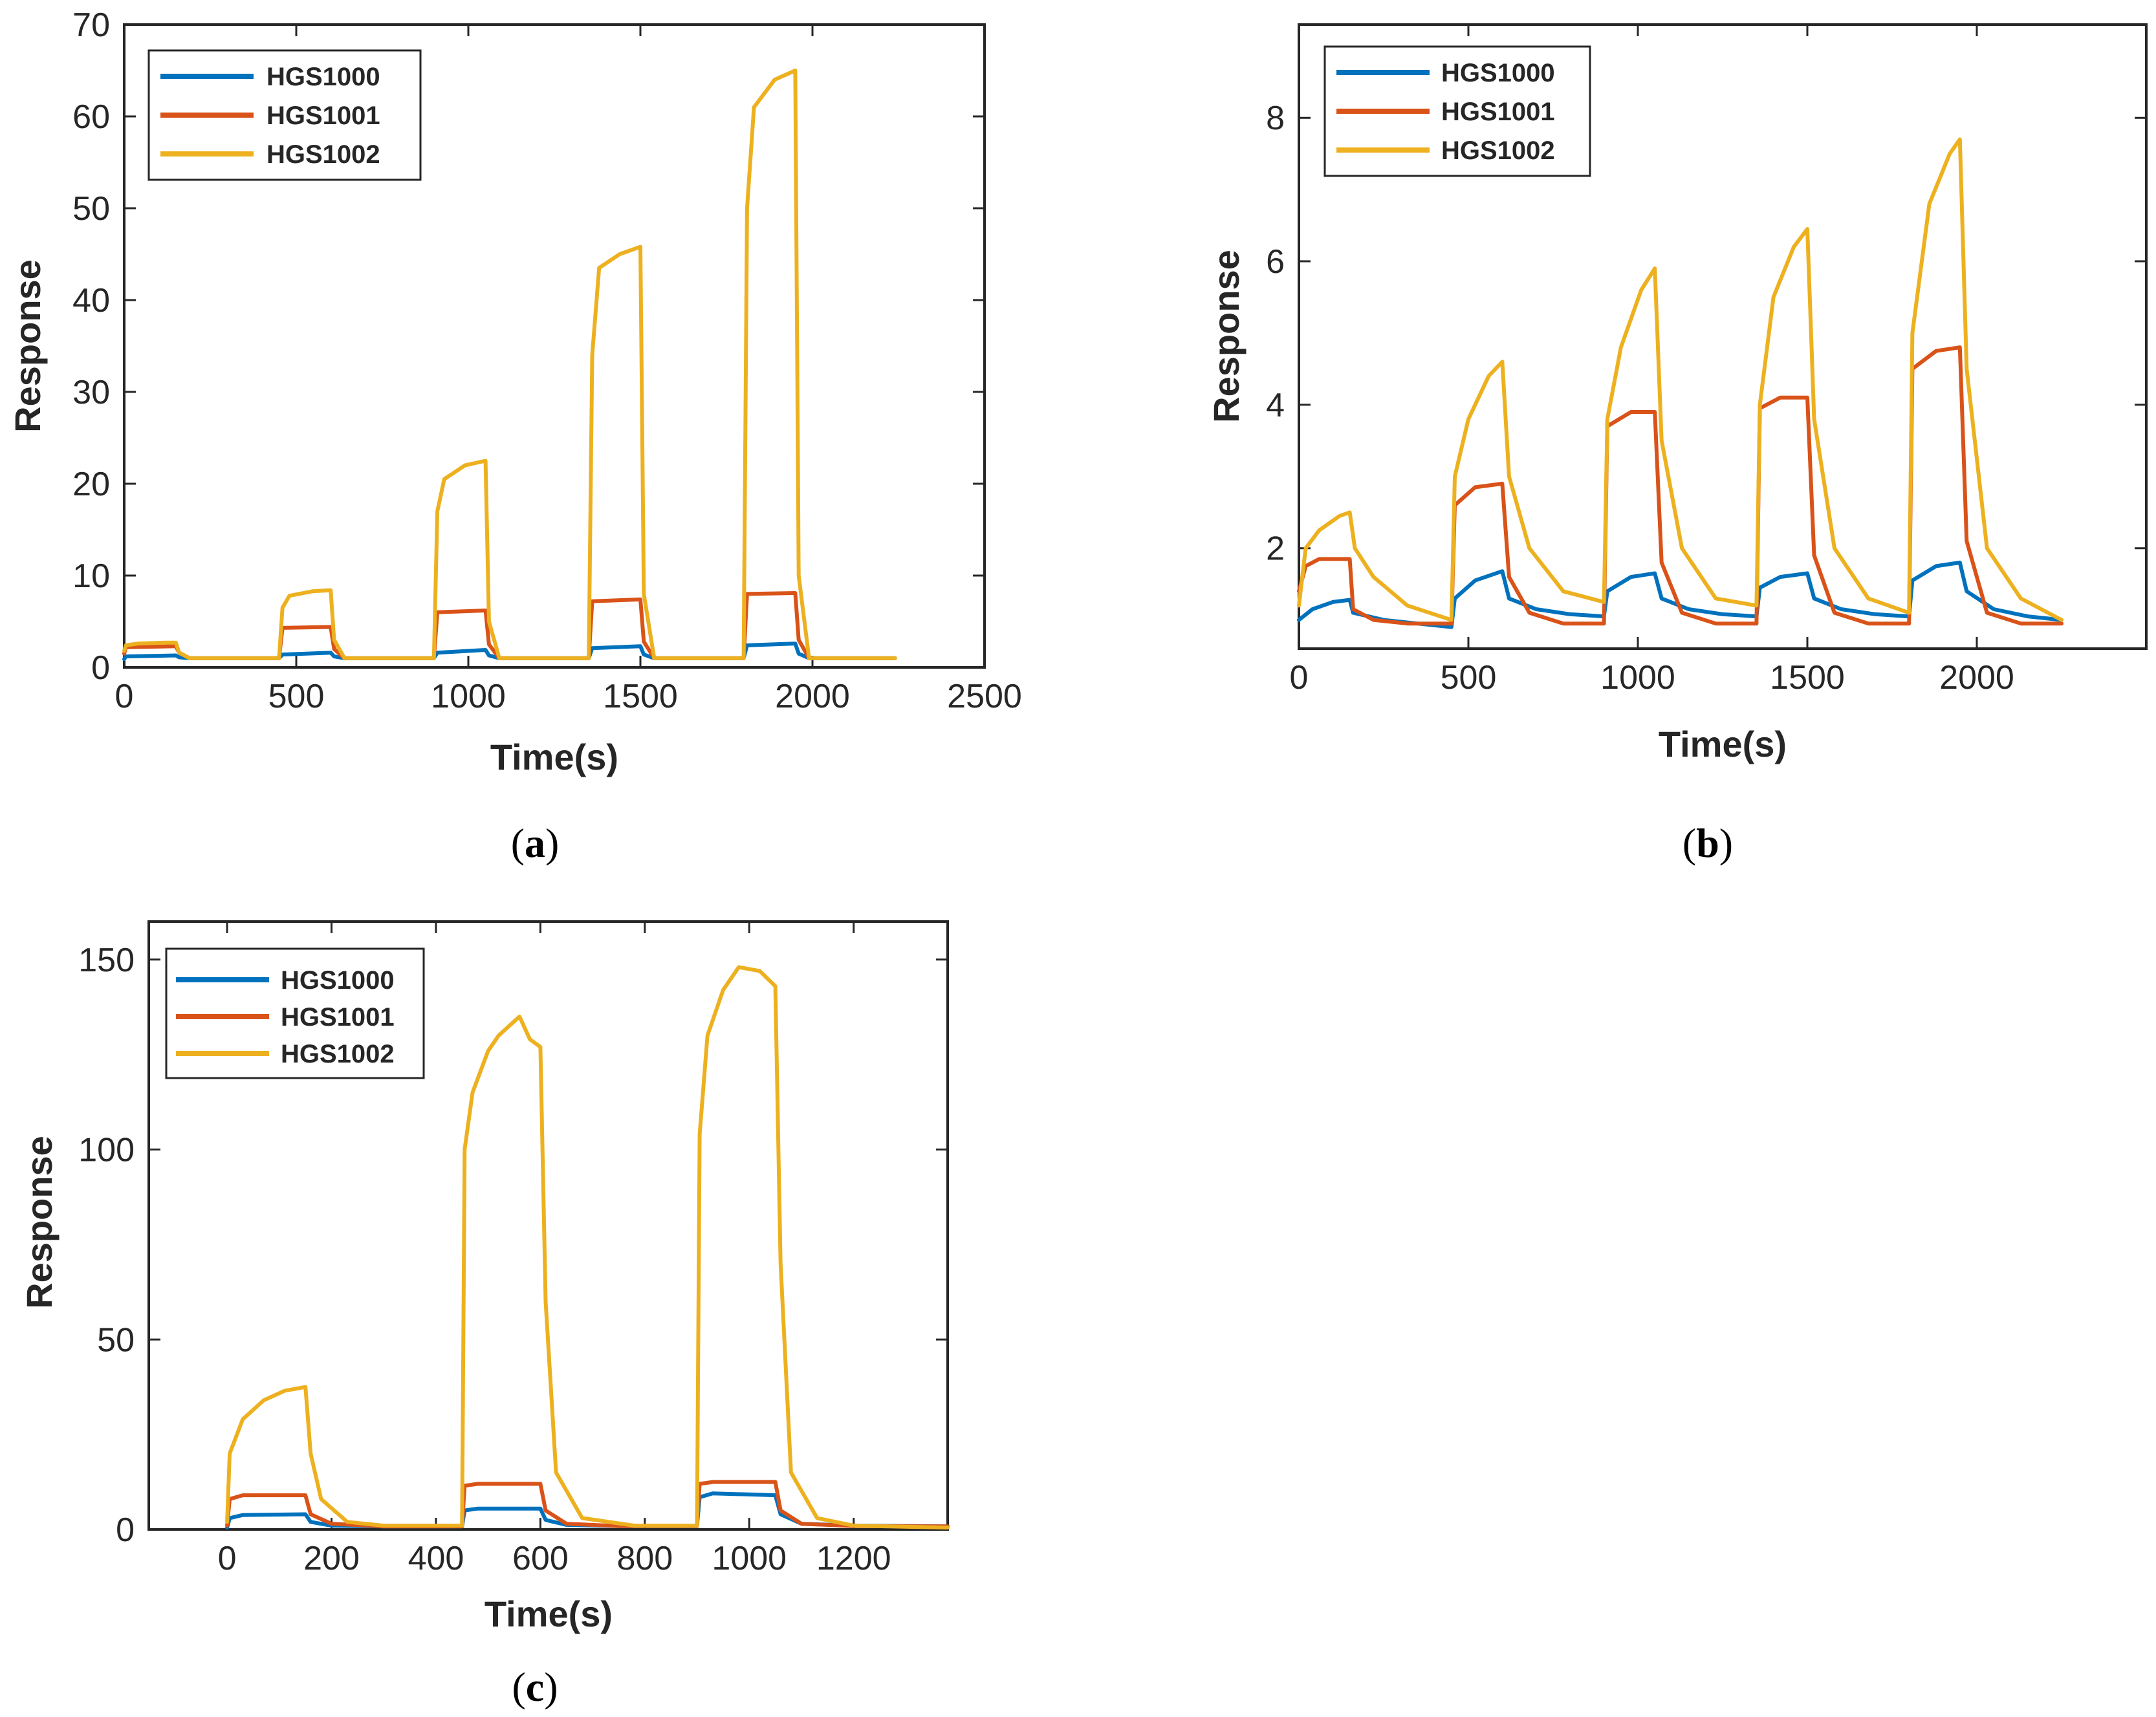  I want to click on y-tick-label-a-1: 10, so click(91, 576).